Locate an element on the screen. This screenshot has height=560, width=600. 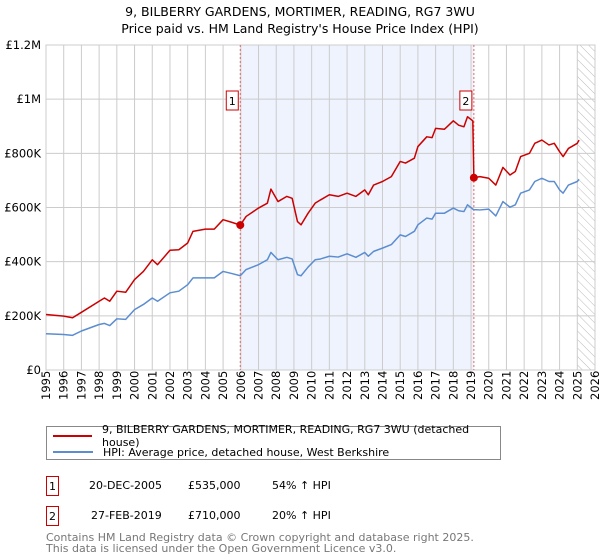
legend-swatch-red is located at coordinates (73, 436).